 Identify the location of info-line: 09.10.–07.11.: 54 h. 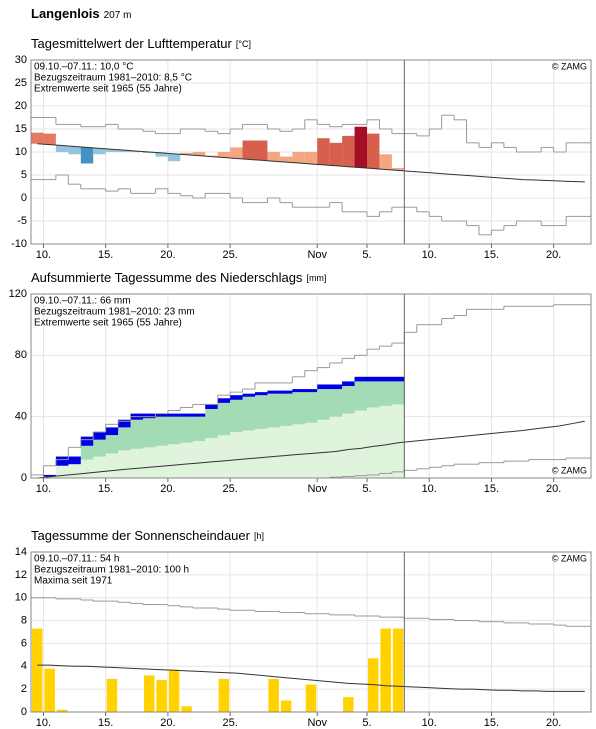
(76, 559).